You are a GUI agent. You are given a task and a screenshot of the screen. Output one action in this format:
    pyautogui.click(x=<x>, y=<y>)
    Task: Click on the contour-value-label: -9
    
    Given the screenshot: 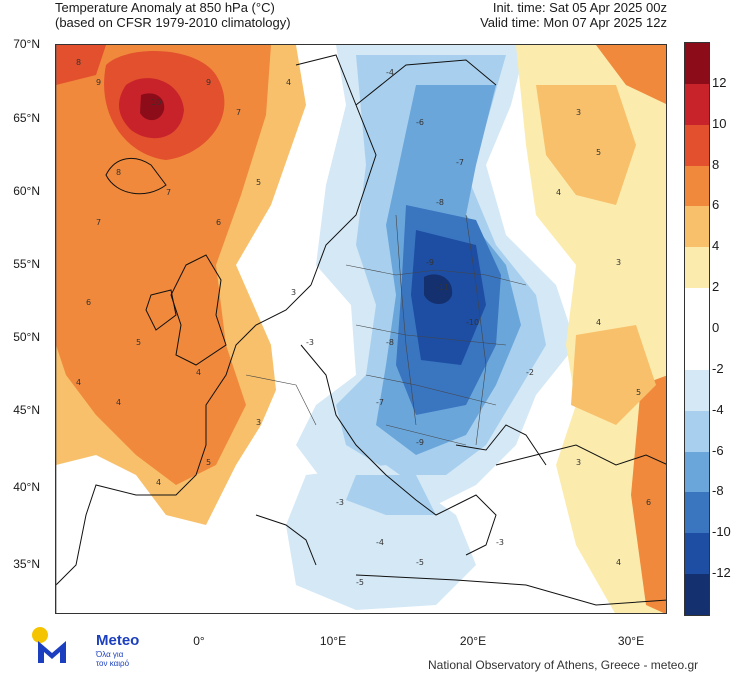 What is the action you would take?
    pyautogui.click(x=420, y=442)
    